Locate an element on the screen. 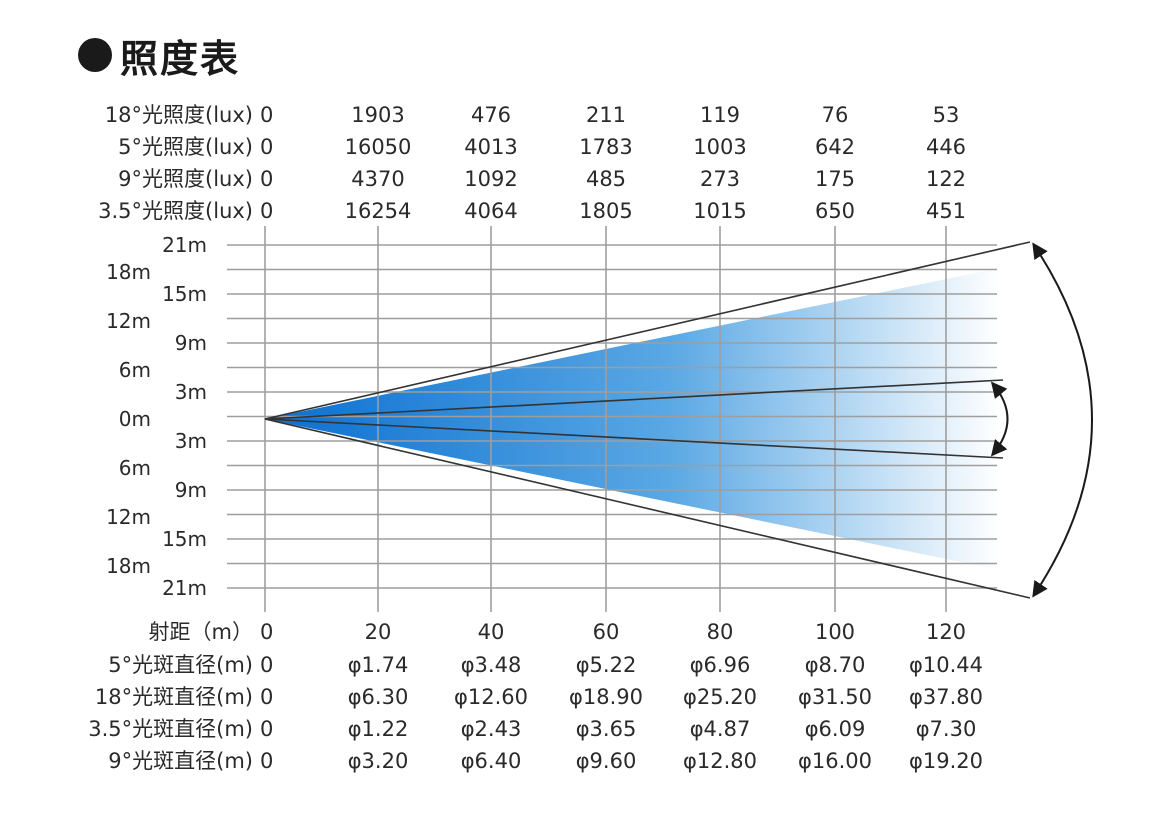 This screenshot has width=1163, height=819. illuminance-row-value: 211 is located at coordinates (606, 115).